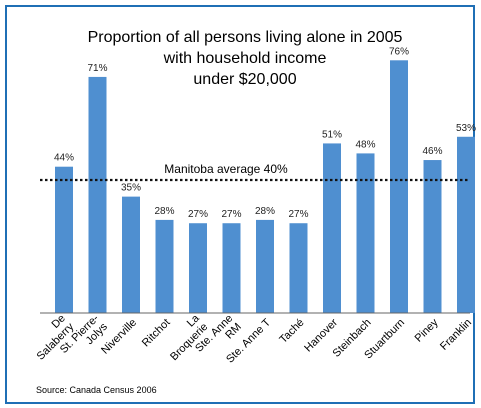 The height and width of the screenshot is (408, 481). What do you see at coordinates (466, 128) in the screenshot?
I see `value-label: 53%` at bounding box center [466, 128].